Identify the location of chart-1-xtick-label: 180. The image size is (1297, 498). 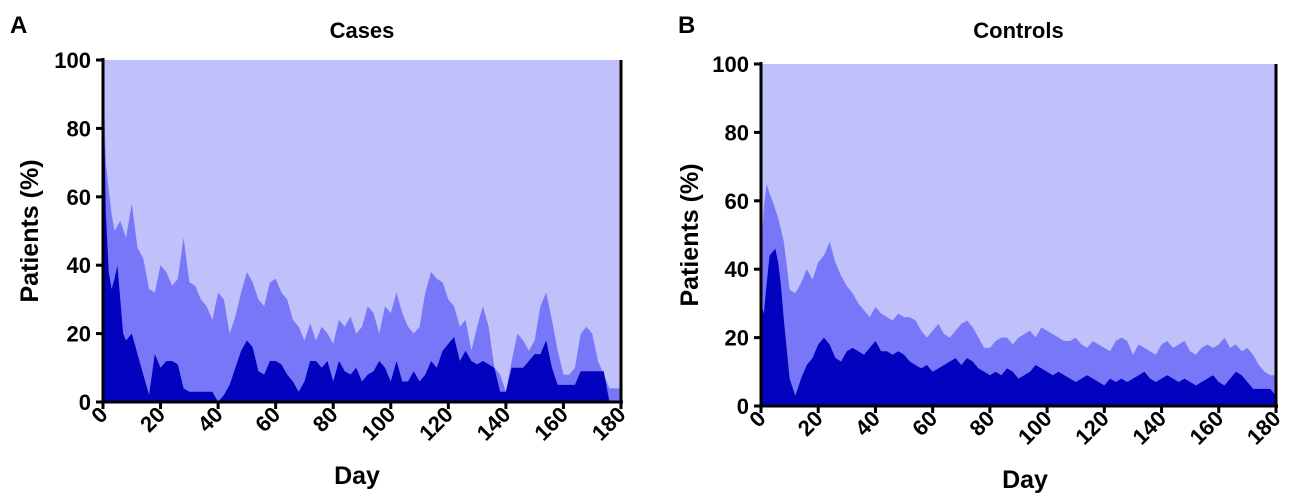
(1264, 428).